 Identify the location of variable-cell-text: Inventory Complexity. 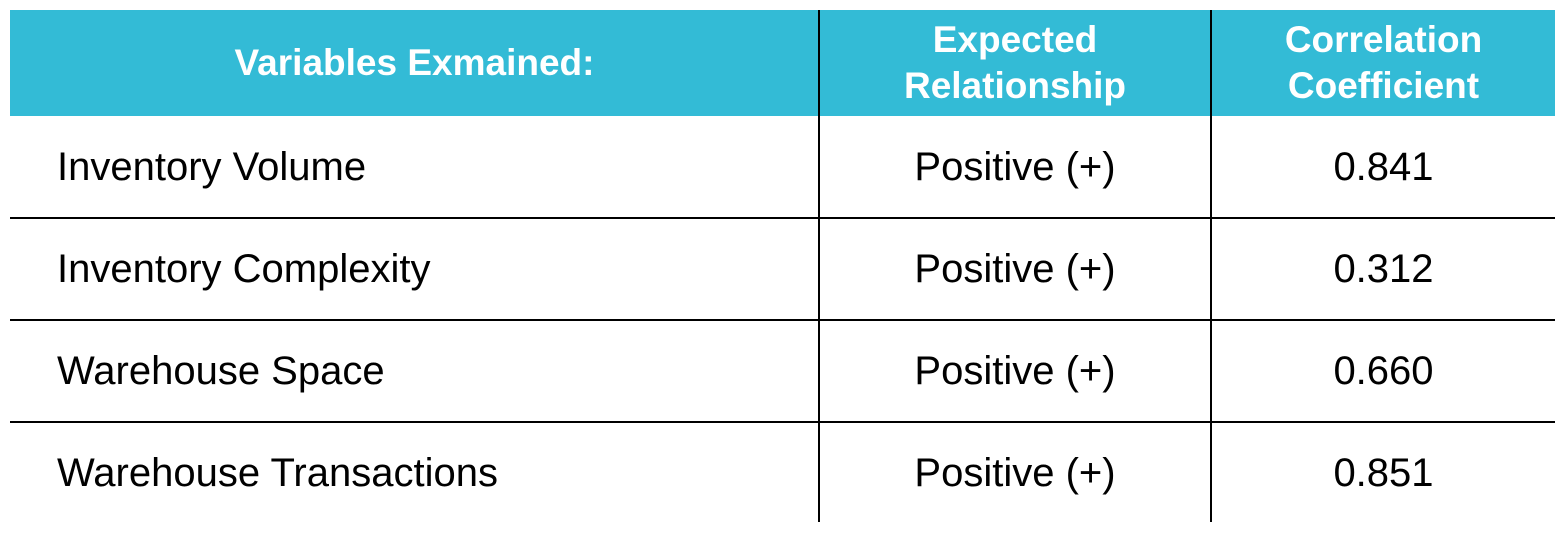
(244, 268).